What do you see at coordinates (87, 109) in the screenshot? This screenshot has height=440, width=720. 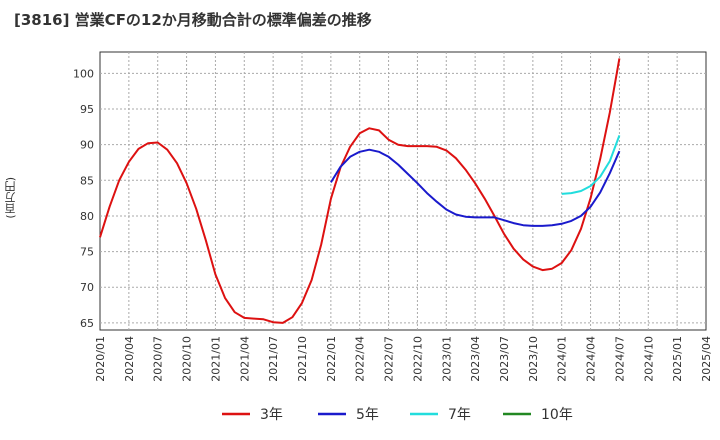 I see `y-tick-label: 95` at bounding box center [87, 109].